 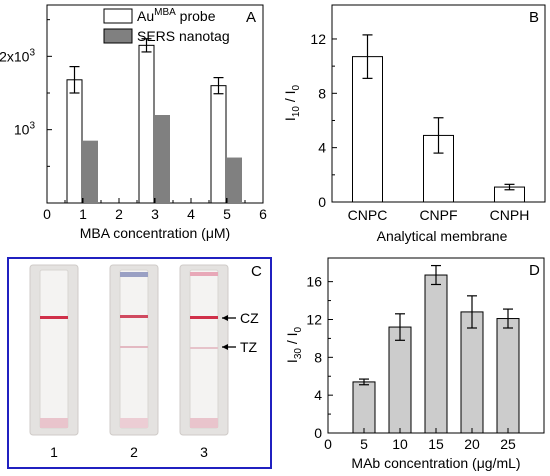 What do you see at coordinates (442, 236) in the screenshot?
I see `panel-b-x-axis-label: Analytical membrane` at bounding box center [442, 236].